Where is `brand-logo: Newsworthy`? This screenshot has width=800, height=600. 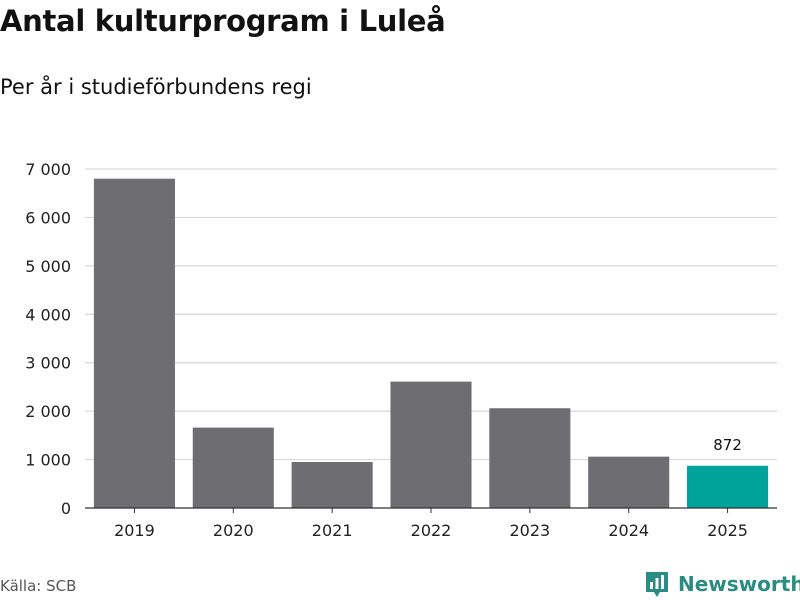
brand-logo: Newsworthy is located at coordinates (722, 584).